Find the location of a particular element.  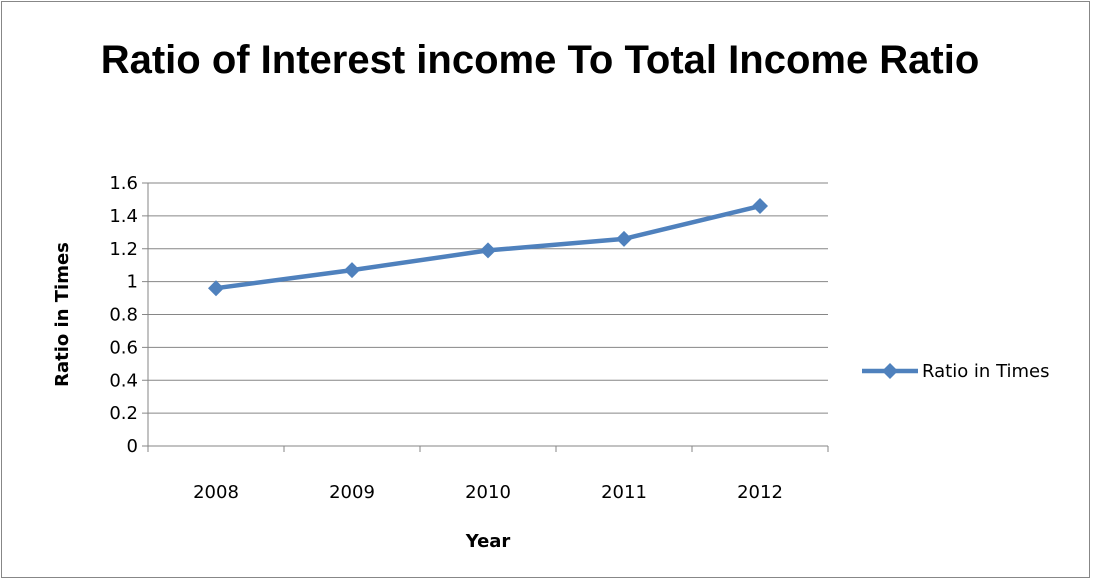

y-axis-ticks: 0 0.2 0.4 0.6 0.8 1 1.2 1.4 1.6 is located at coordinates (128, 315).